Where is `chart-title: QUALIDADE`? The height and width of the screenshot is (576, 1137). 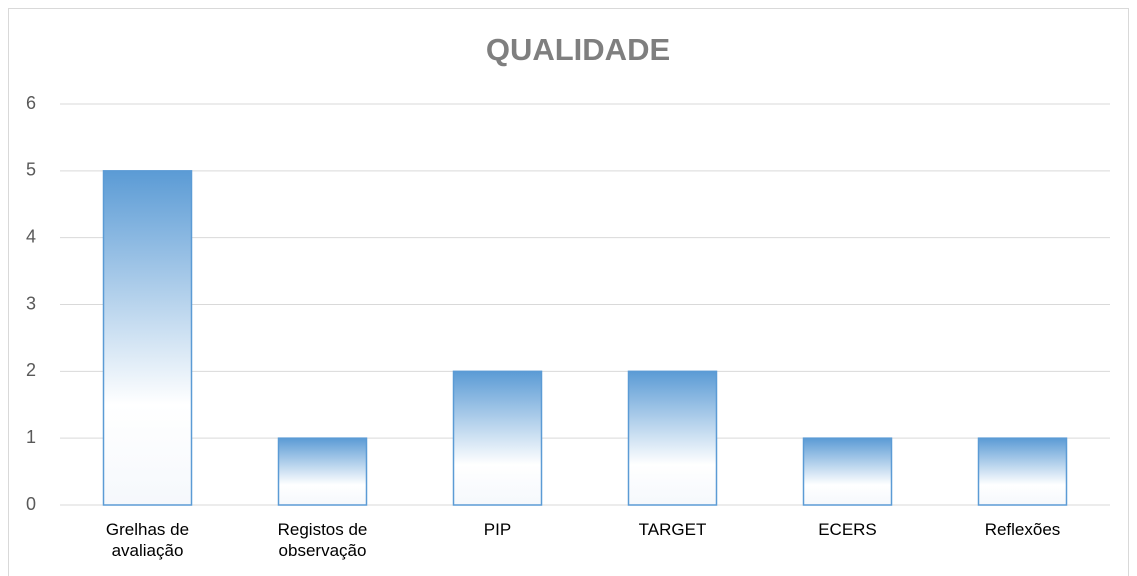
chart-title: QUALIDADE is located at coordinates (578, 49).